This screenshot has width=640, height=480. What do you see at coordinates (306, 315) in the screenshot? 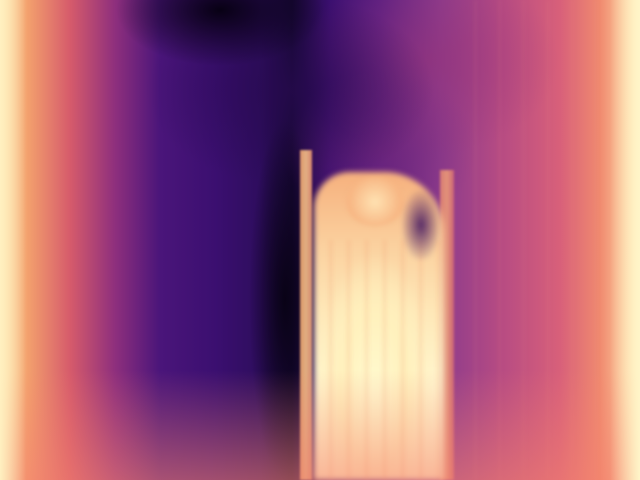
I see `doorway-left-frame` at bounding box center [306, 315].